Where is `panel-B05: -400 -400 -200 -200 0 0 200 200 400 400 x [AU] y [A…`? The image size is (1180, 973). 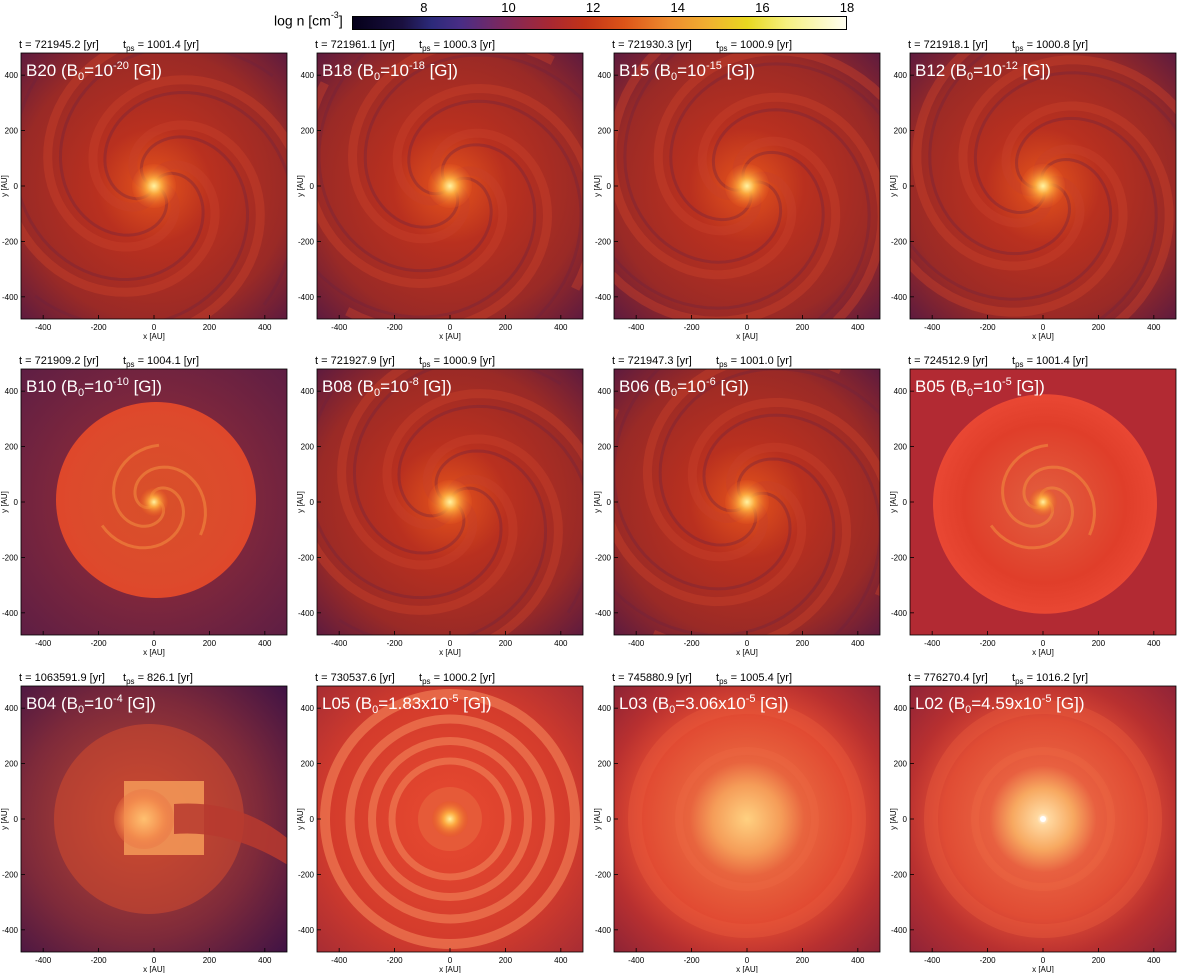 panel-B05: -400 -400 -200 -200 0 0 200 200 400 400 x [AU] y [A… is located at coordinates (1033, 506).